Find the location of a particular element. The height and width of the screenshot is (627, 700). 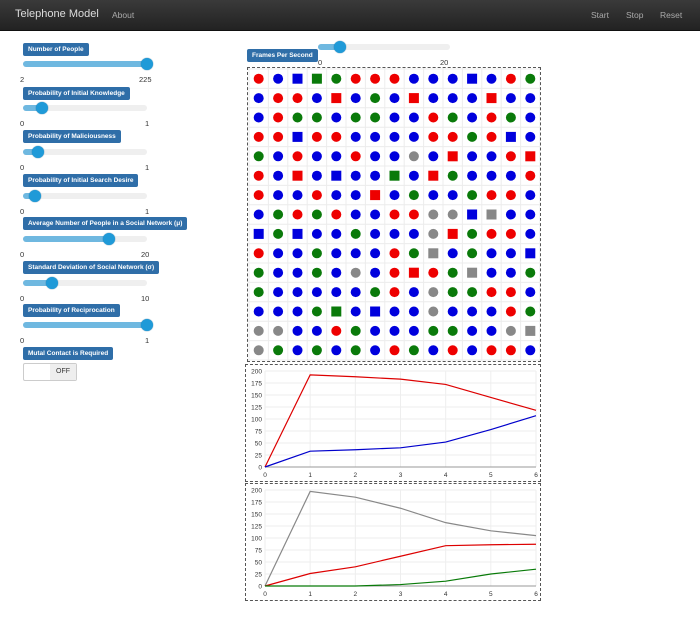

knowledge-chart: 0 25 50 75 100 125 150 175 200 0 1 2 3 4 5 6 is located at coordinates (393, 423).